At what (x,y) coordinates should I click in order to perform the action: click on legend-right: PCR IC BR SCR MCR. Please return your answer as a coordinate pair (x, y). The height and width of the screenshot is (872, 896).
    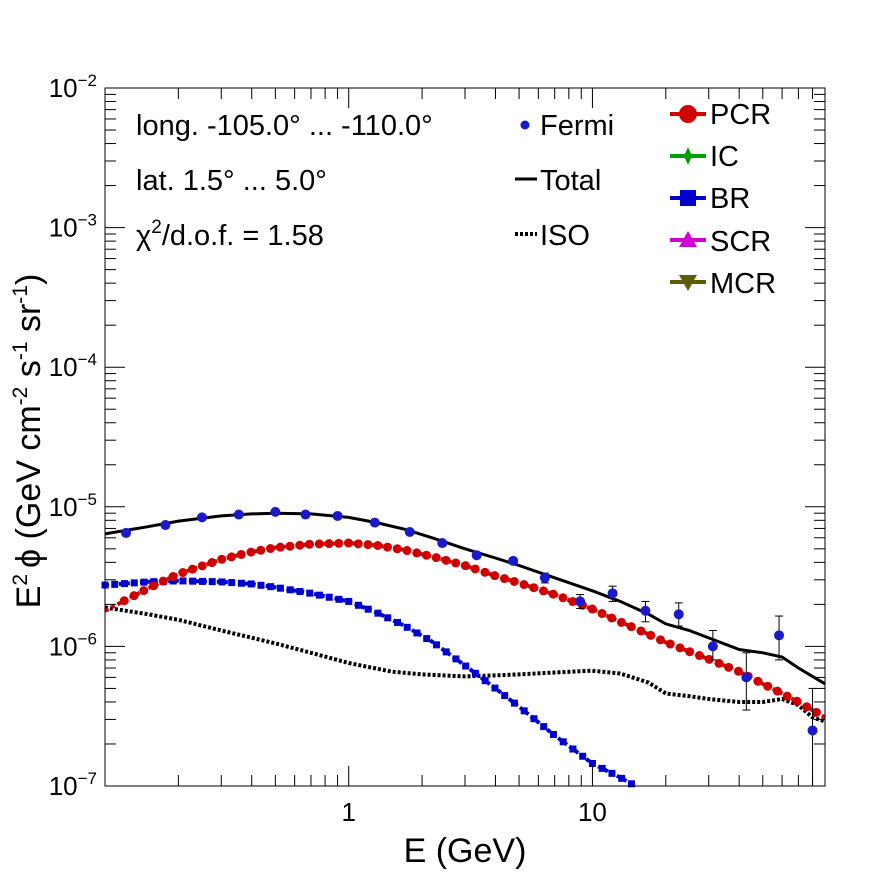
    Looking at the image, I should click on (723, 199).